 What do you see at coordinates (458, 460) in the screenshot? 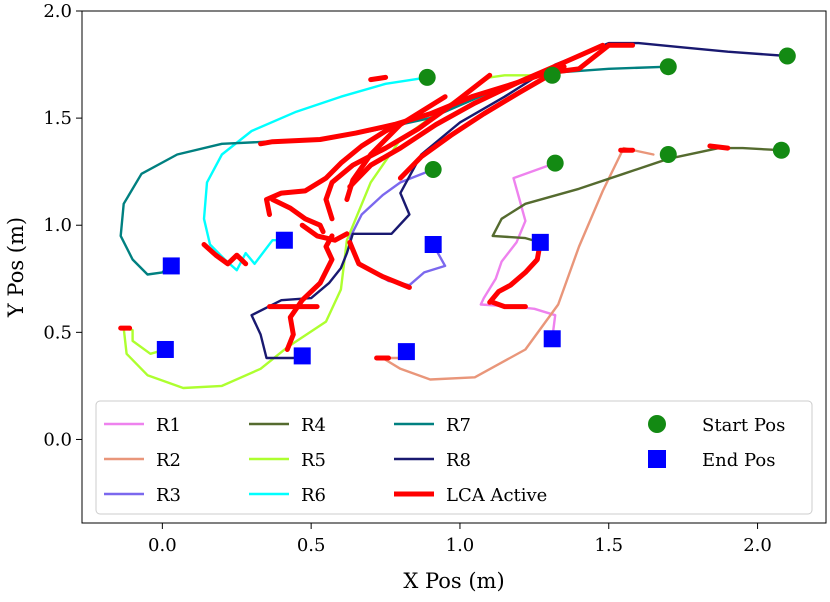
I see `legend-label-r8: R8` at bounding box center [458, 460].